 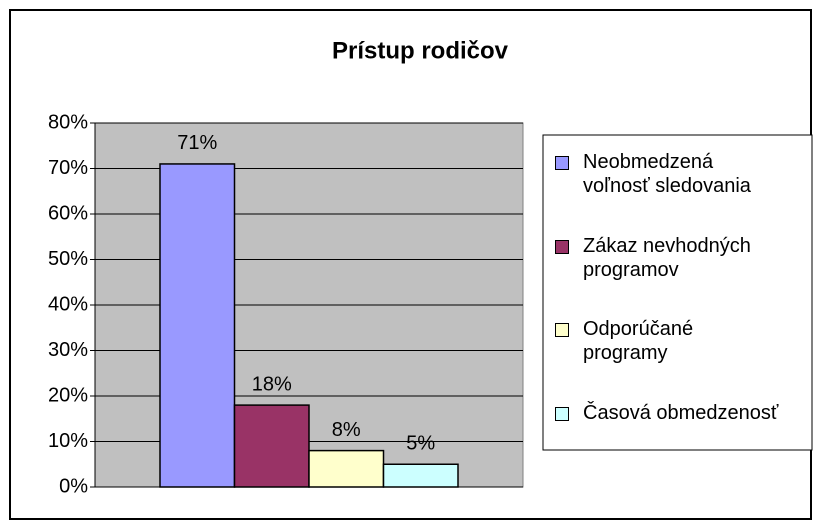 What do you see at coordinates (346, 430) in the screenshot?
I see `data-label: 8%` at bounding box center [346, 430].